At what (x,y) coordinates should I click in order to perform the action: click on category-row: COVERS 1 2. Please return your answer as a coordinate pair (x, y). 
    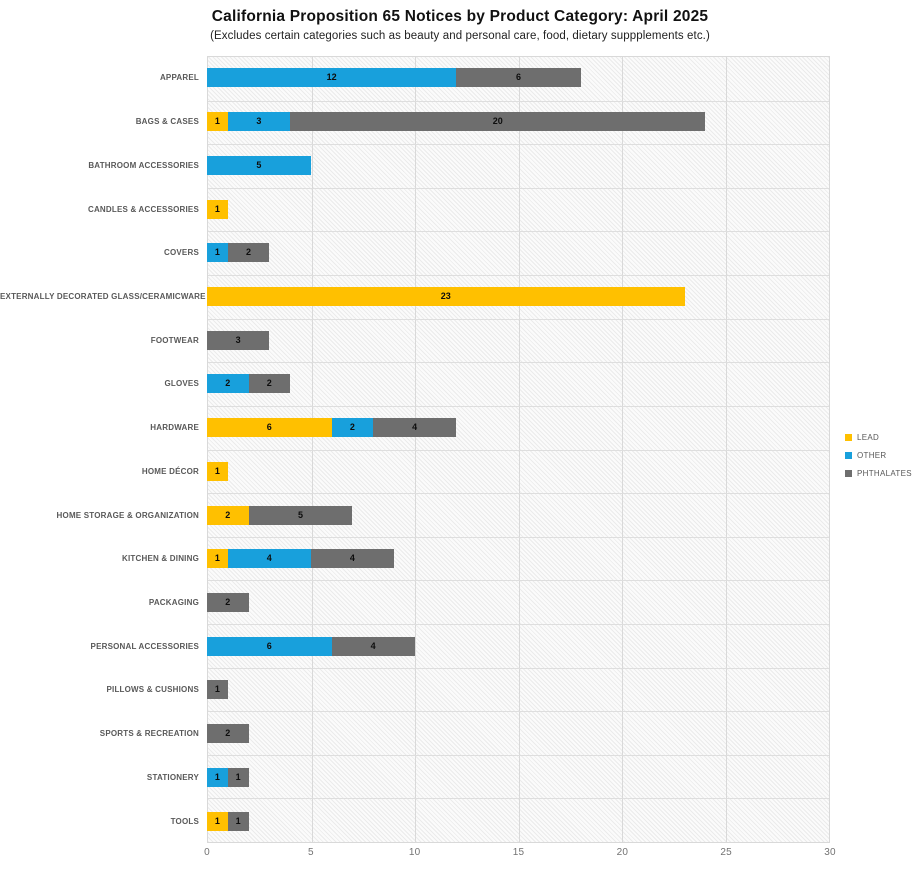
    Looking at the image, I should click on (415, 253).